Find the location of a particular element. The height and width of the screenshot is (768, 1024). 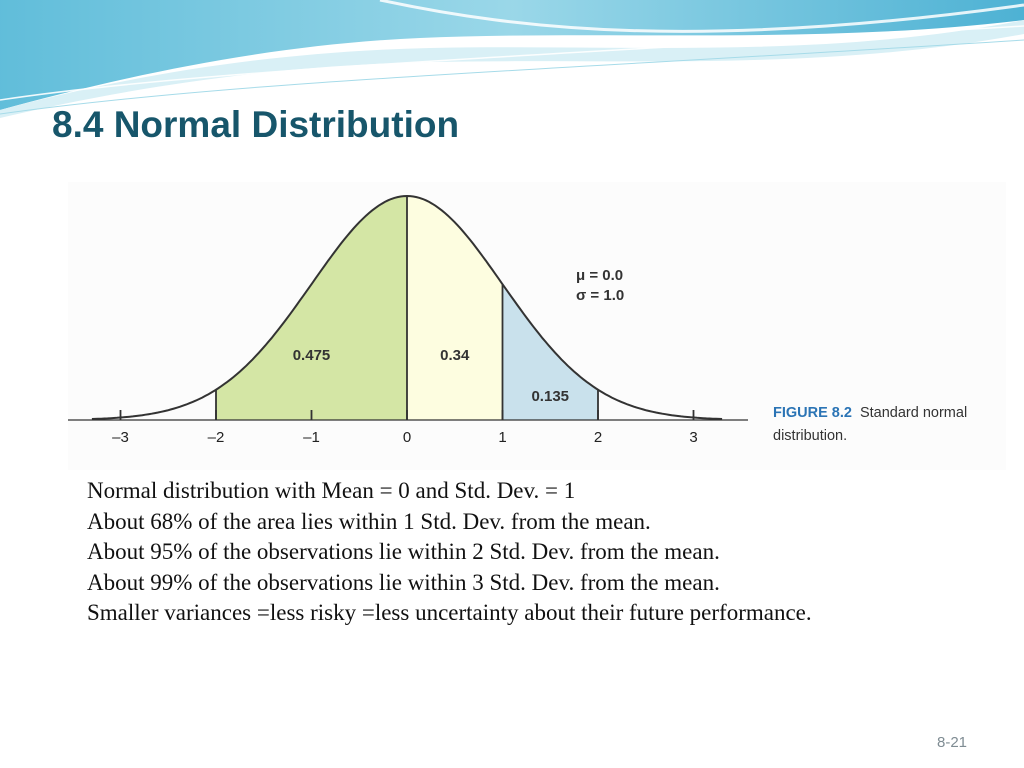

figure-caption-text: Standard normal distribution. is located at coordinates (870, 424).